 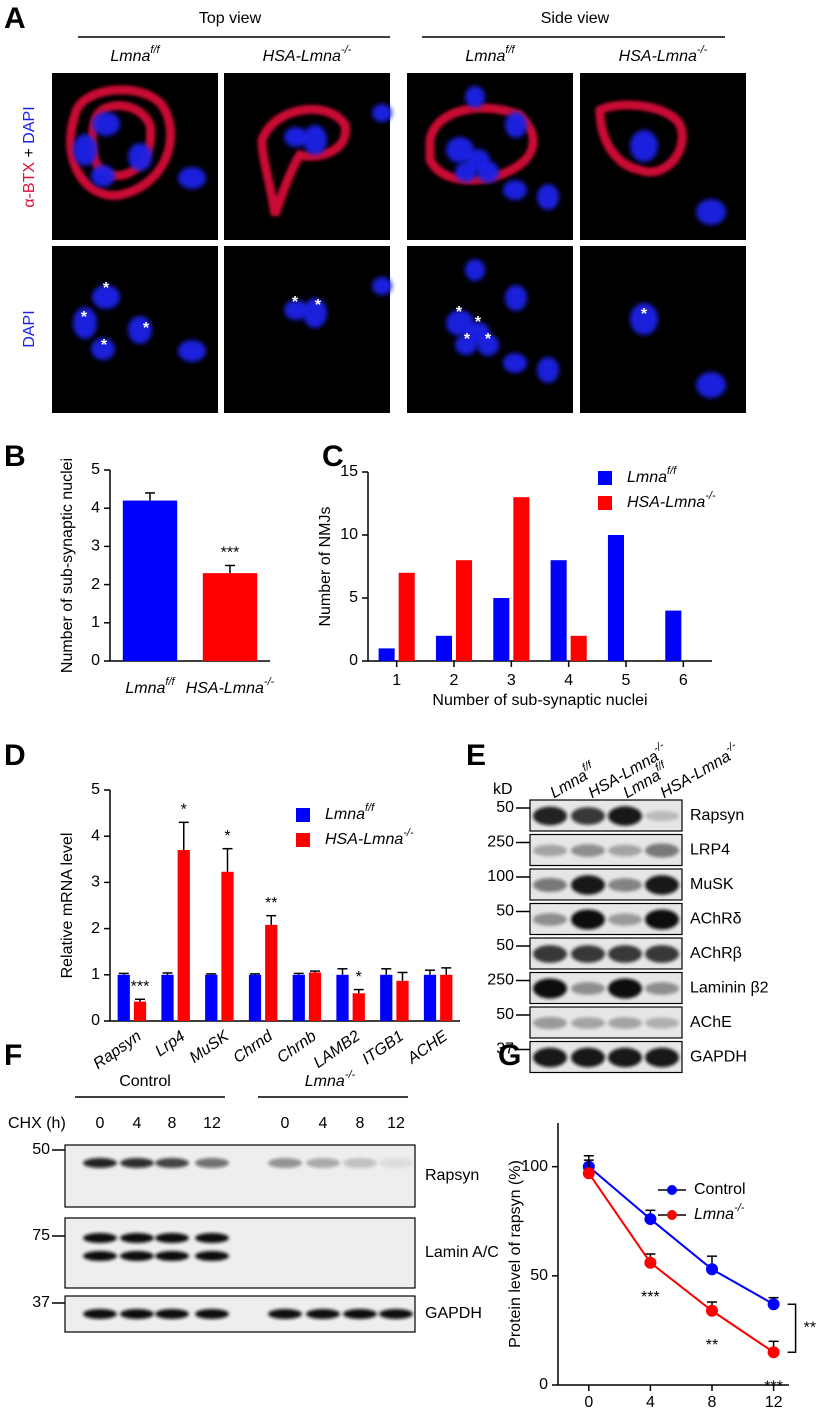 I want to click on x-tick-label: 6, so click(x=683, y=680).